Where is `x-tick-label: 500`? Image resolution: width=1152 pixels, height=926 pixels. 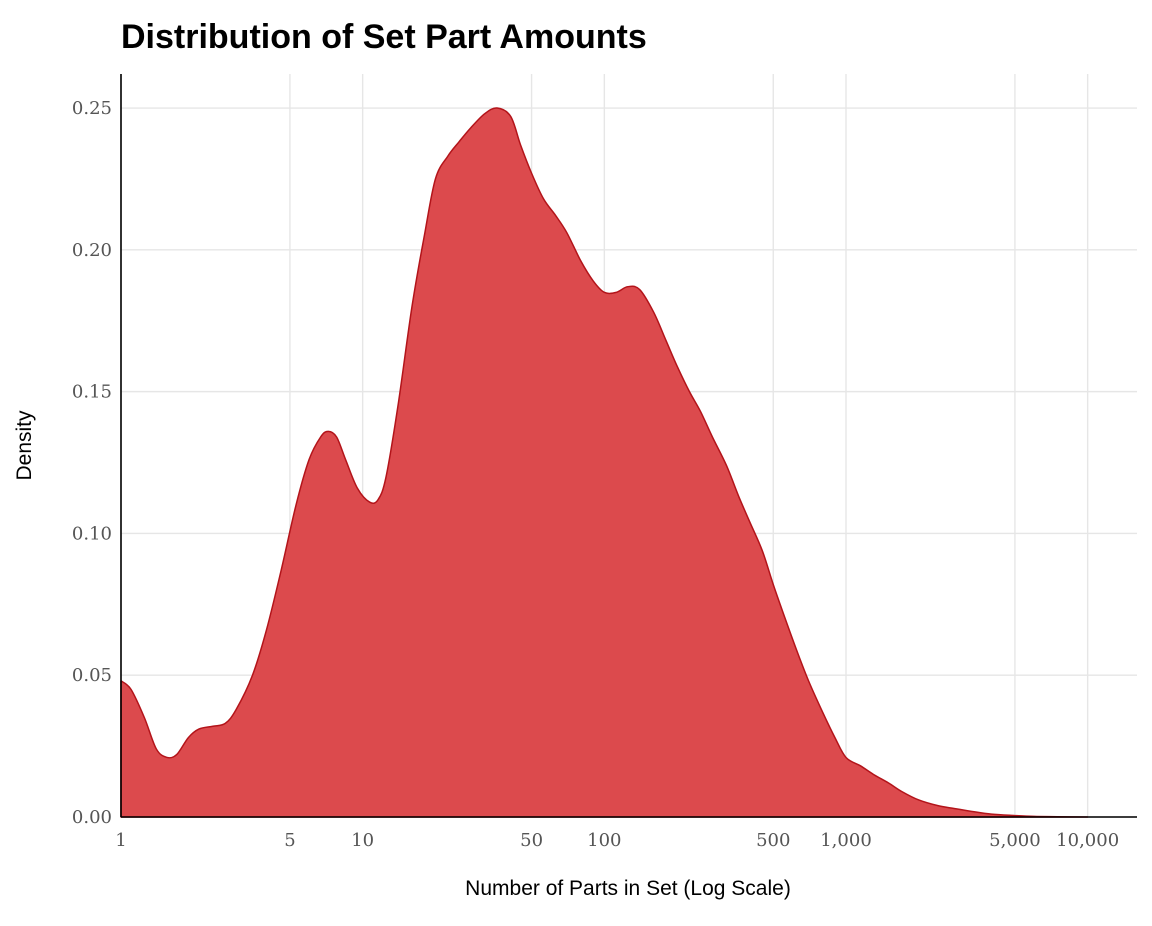
x-tick-label: 500 is located at coordinates (773, 840).